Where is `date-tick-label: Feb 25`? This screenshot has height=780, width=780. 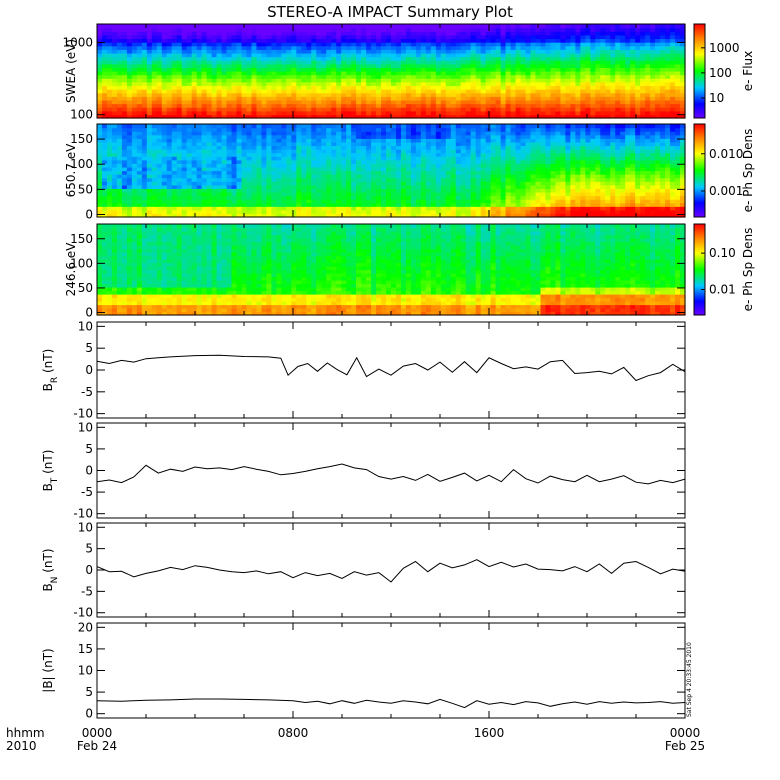 date-tick-label: Feb 25 is located at coordinates (685, 746).